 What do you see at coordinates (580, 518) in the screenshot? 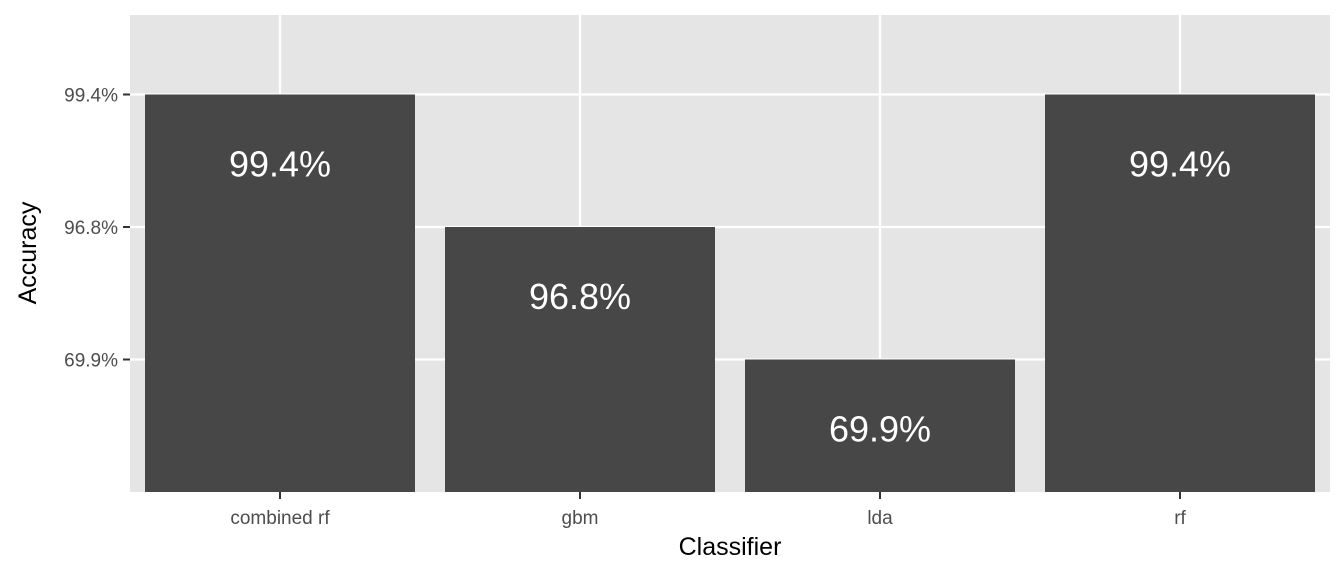
I see `x-tick-label: gbm` at bounding box center [580, 518].